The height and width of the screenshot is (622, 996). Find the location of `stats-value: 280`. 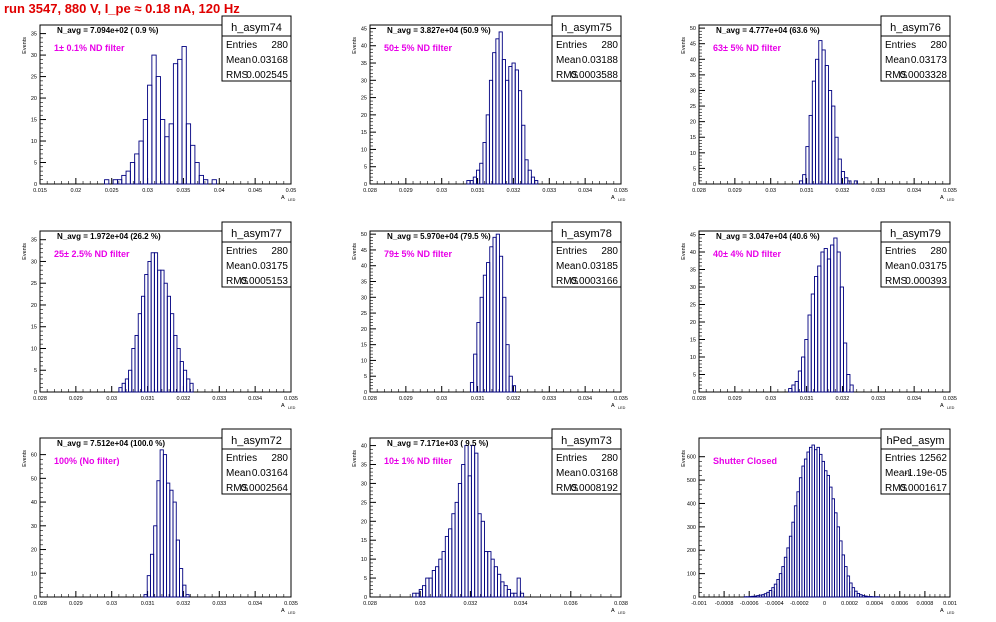

stats-value: 280 is located at coordinates (938, 251).